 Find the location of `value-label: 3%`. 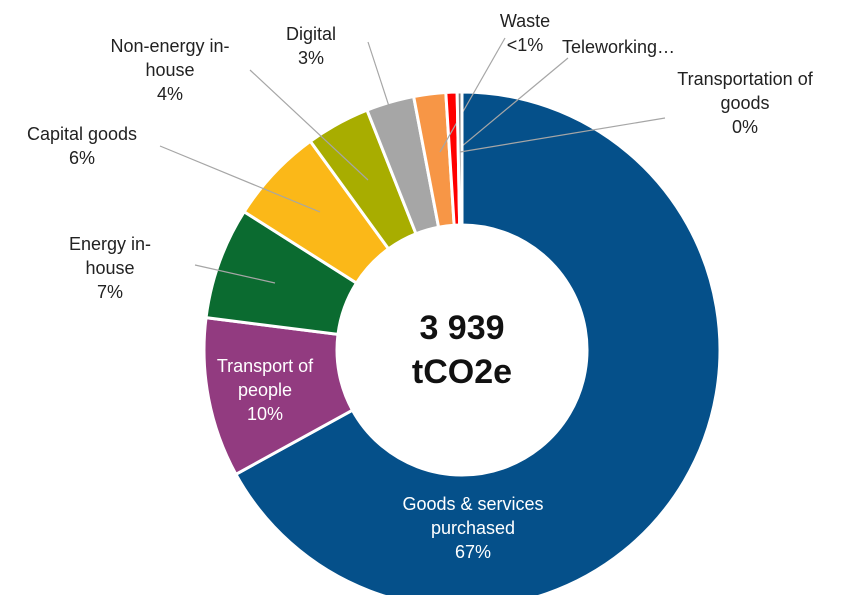

value-label: 3% is located at coordinates (310, 58).